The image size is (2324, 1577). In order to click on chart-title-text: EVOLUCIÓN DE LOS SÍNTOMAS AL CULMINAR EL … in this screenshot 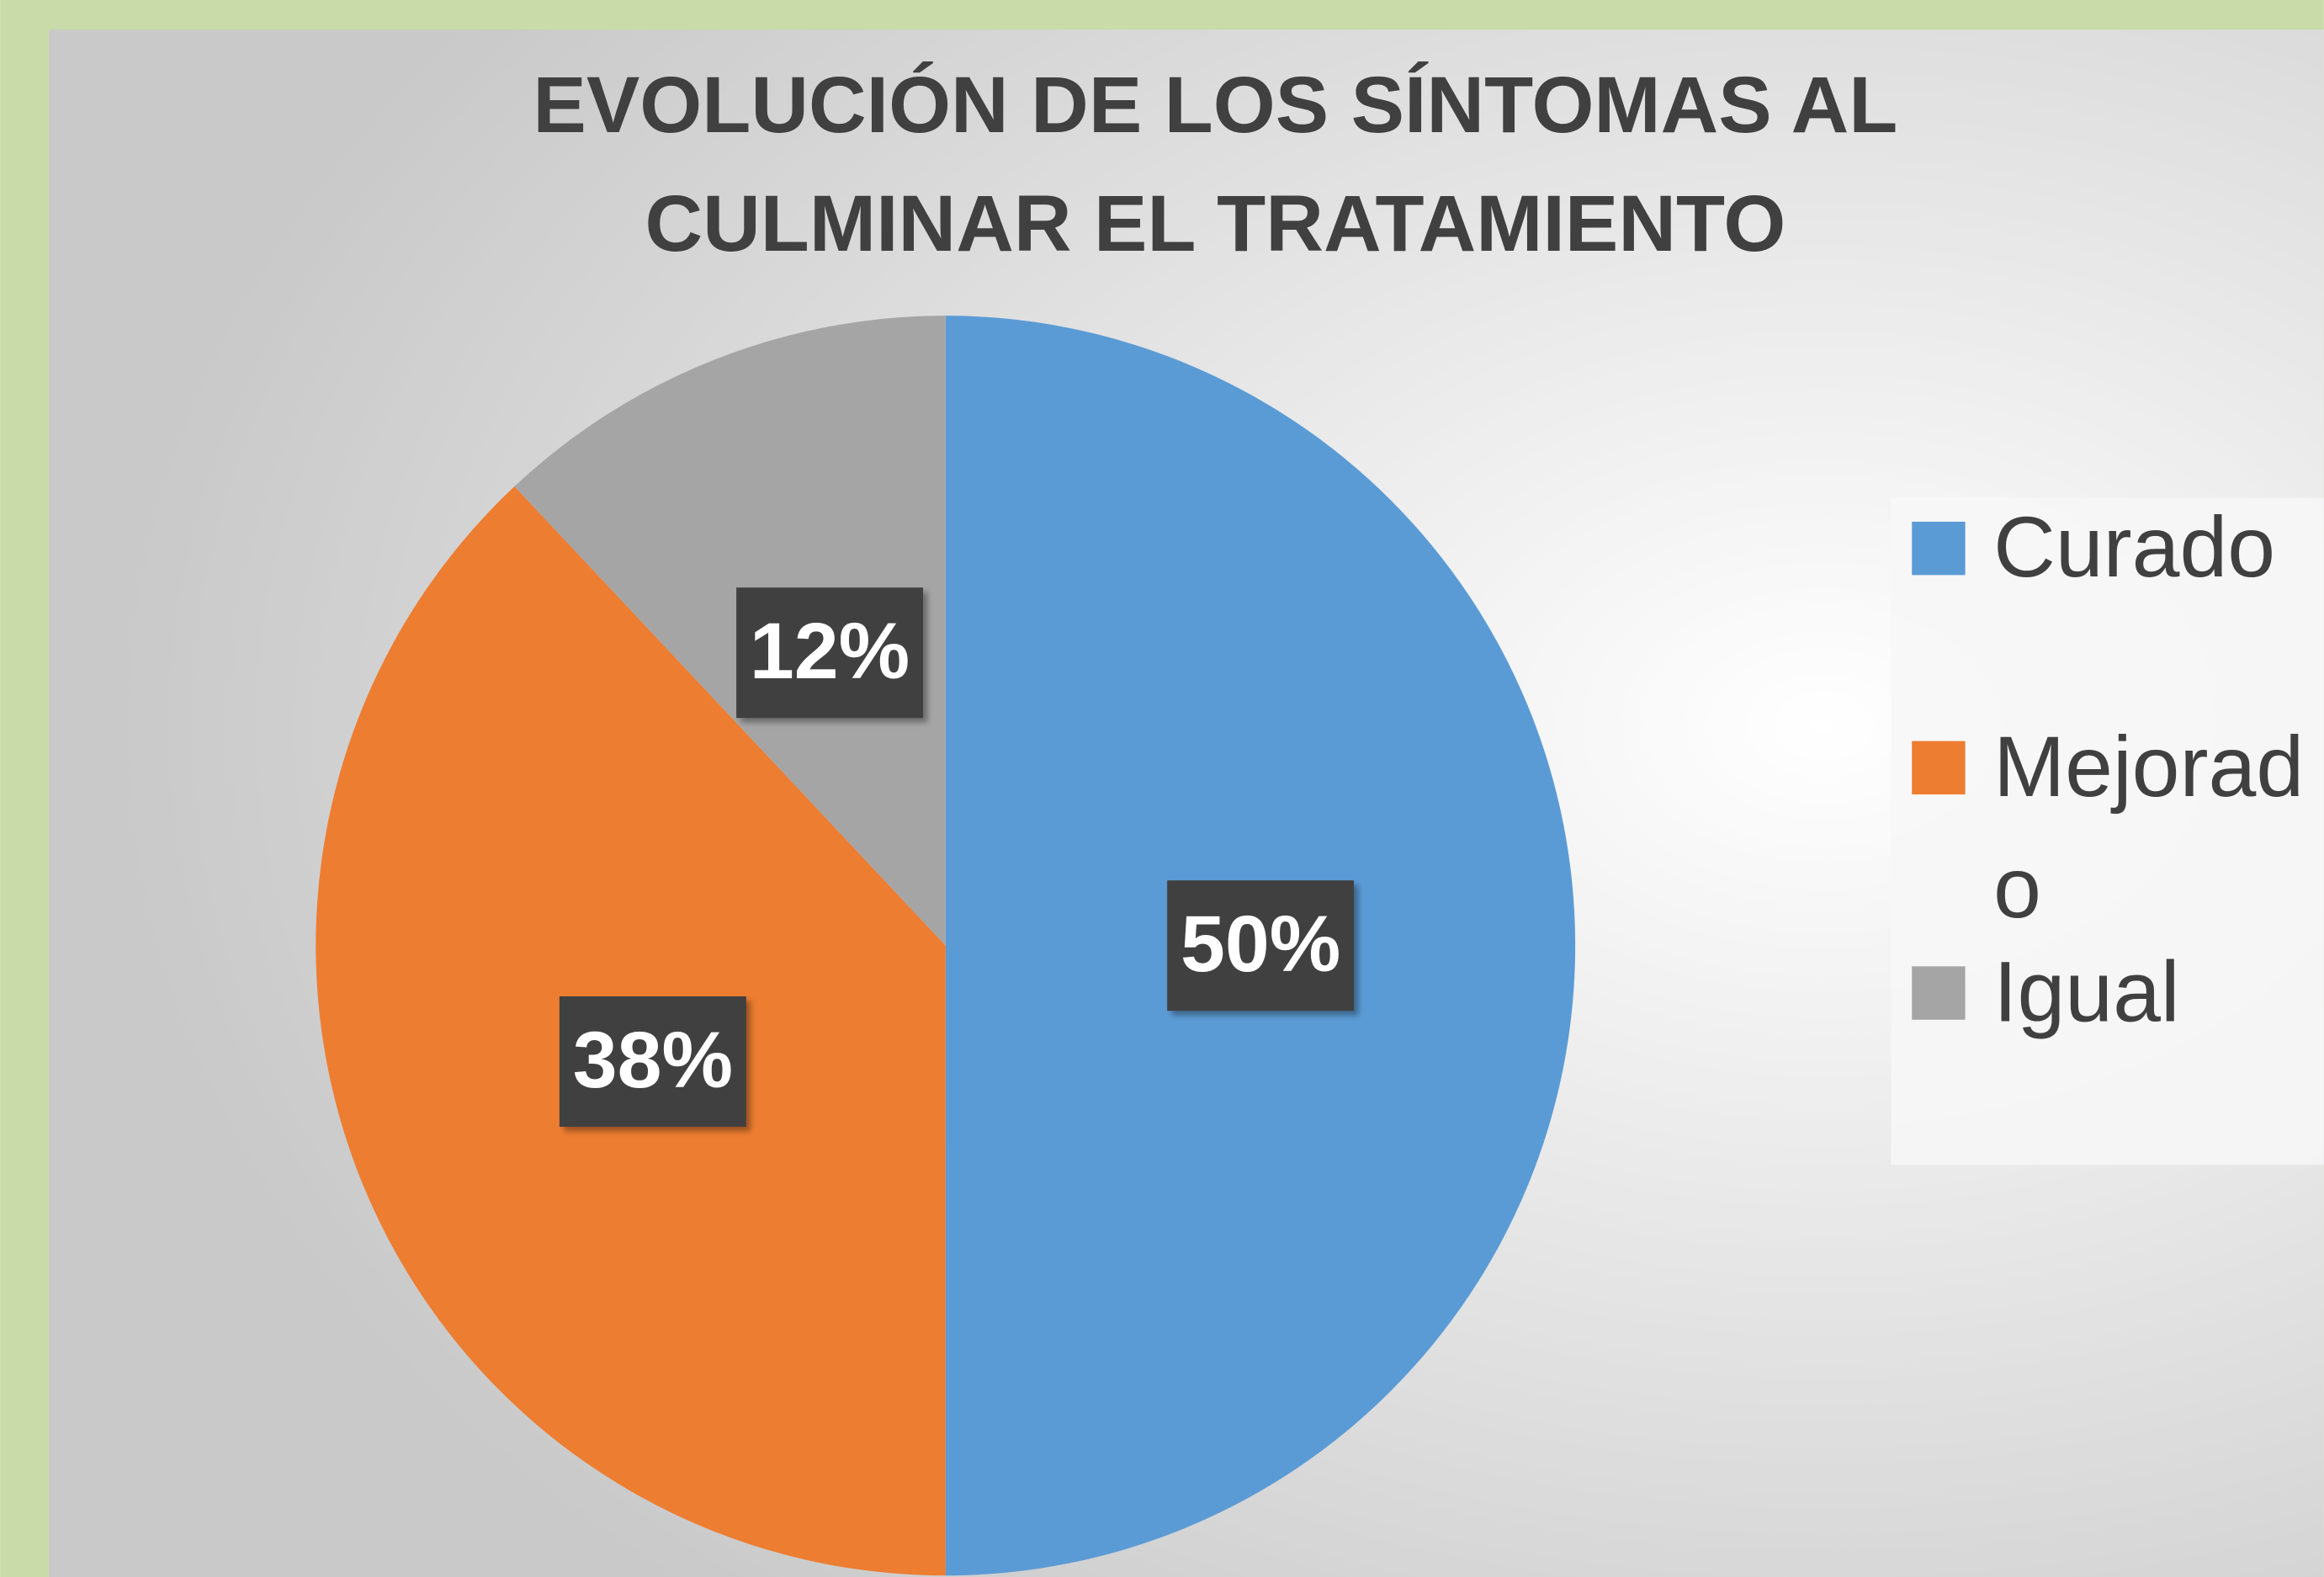, I will do `click(1215, 164)`.